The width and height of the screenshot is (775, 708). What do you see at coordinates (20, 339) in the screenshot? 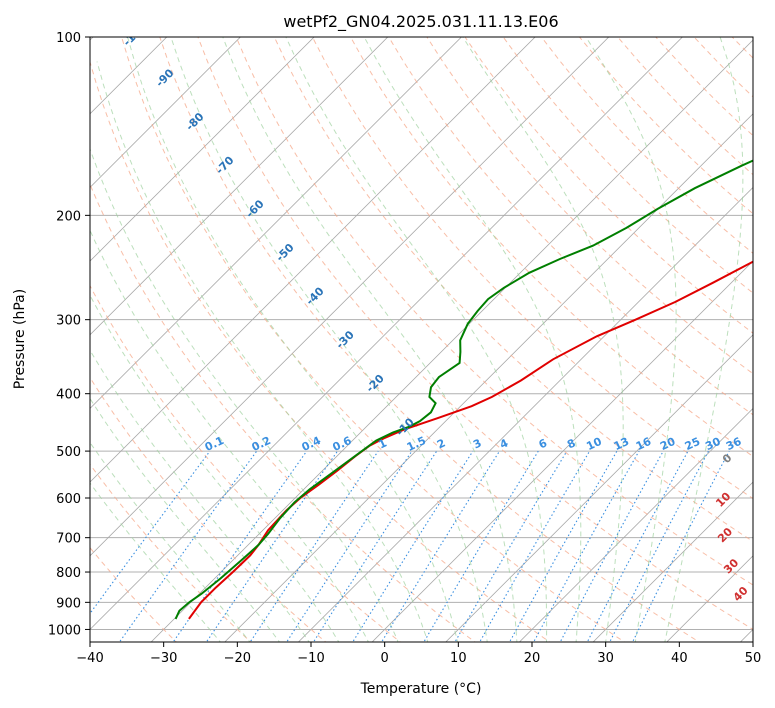
I see `y-axis-label: Pressure (hPa)` at bounding box center [20, 339].